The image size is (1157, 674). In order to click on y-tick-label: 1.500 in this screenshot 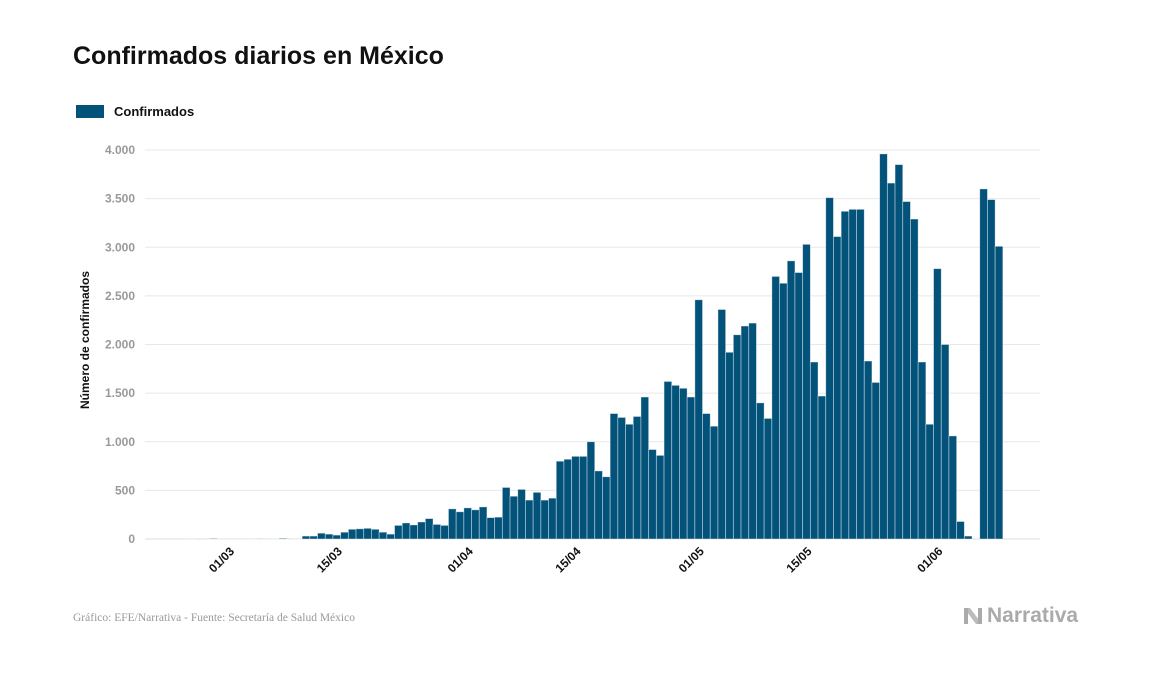, I will do `click(120, 393)`.